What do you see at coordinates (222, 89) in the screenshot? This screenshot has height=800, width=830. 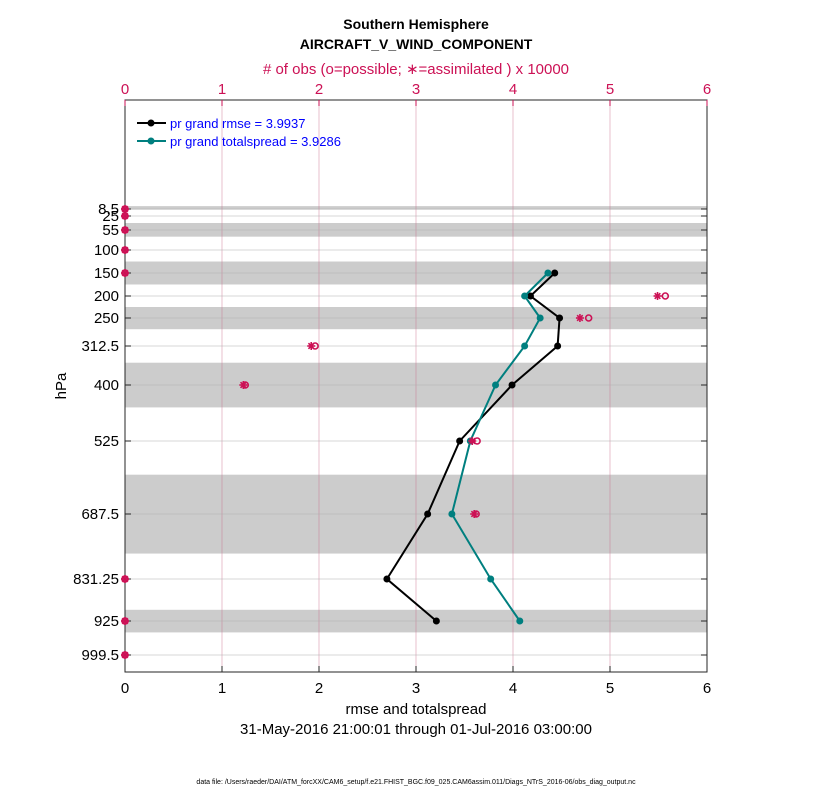 I see `top-tick-label-1: 1` at bounding box center [222, 89].